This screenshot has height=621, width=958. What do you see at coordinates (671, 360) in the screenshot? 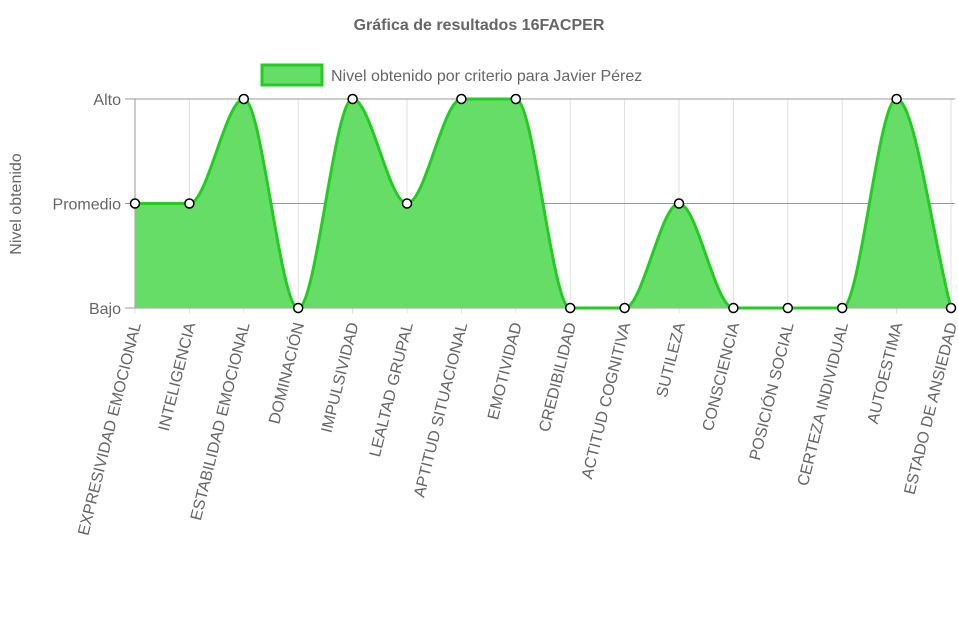
I see `x-tick-label: SUTILEZA` at bounding box center [671, 360].